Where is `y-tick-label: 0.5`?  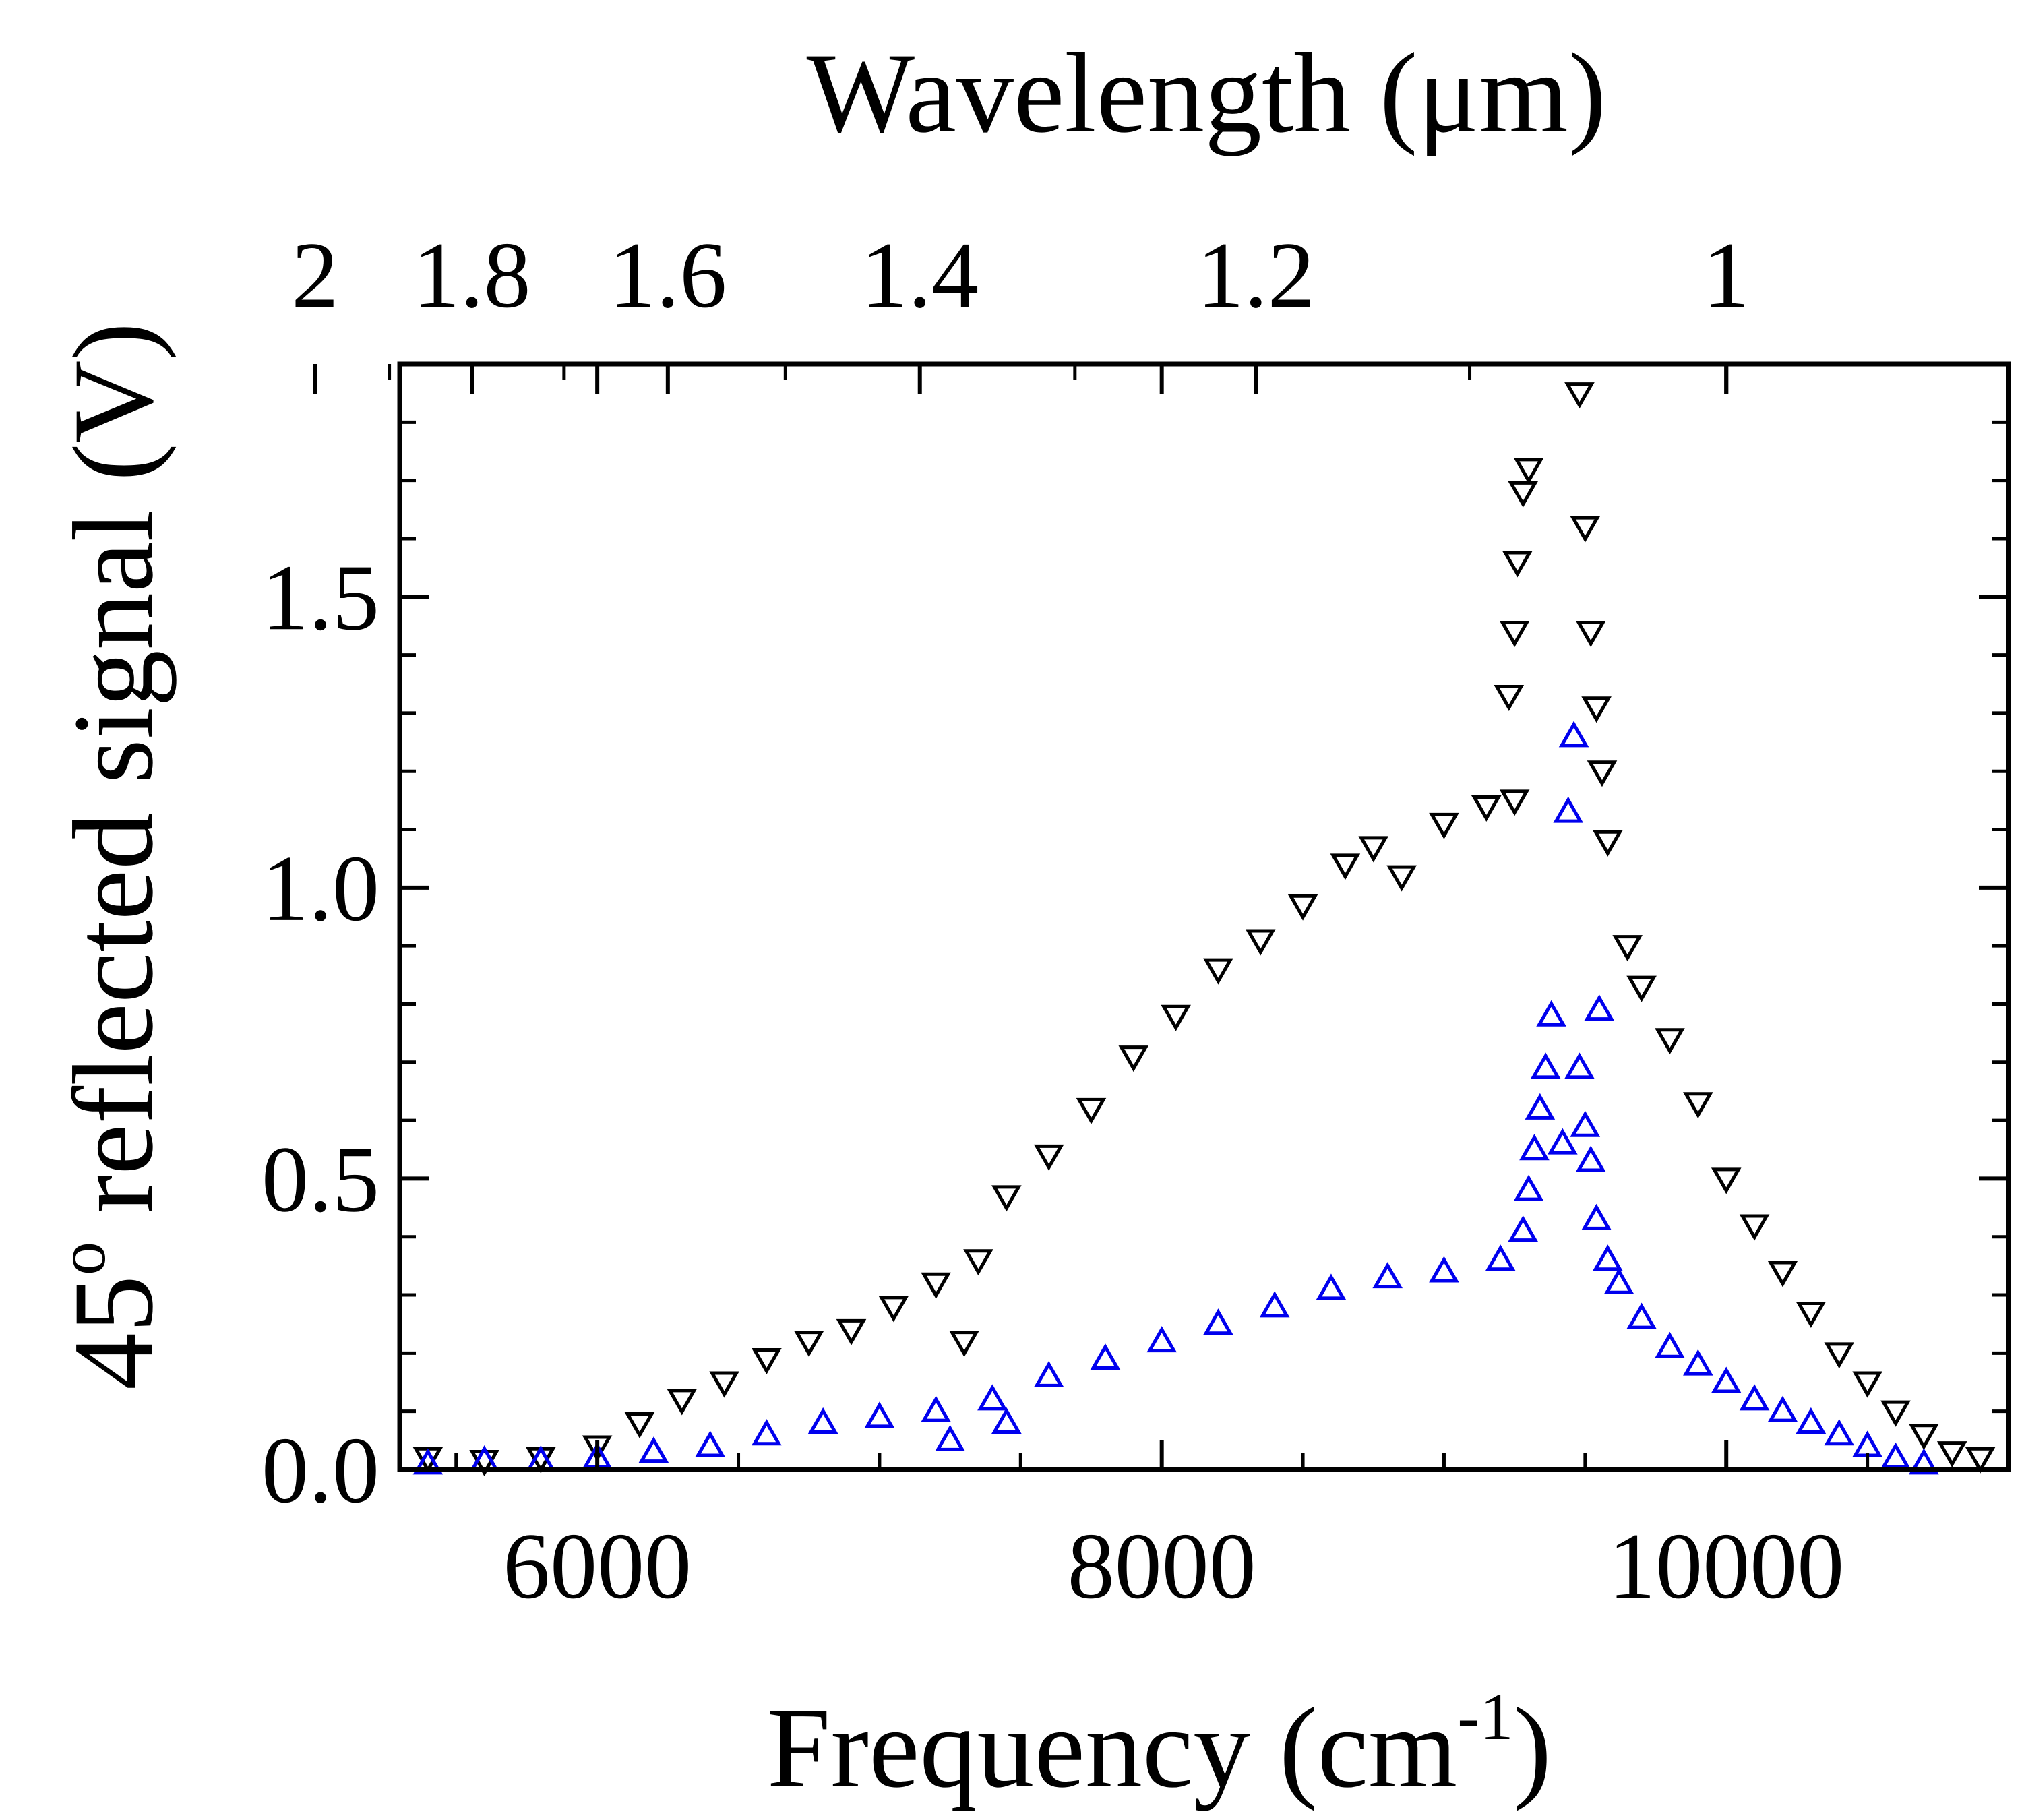 y-tick-label: 0.5 is located at coordinates (320, 1179).